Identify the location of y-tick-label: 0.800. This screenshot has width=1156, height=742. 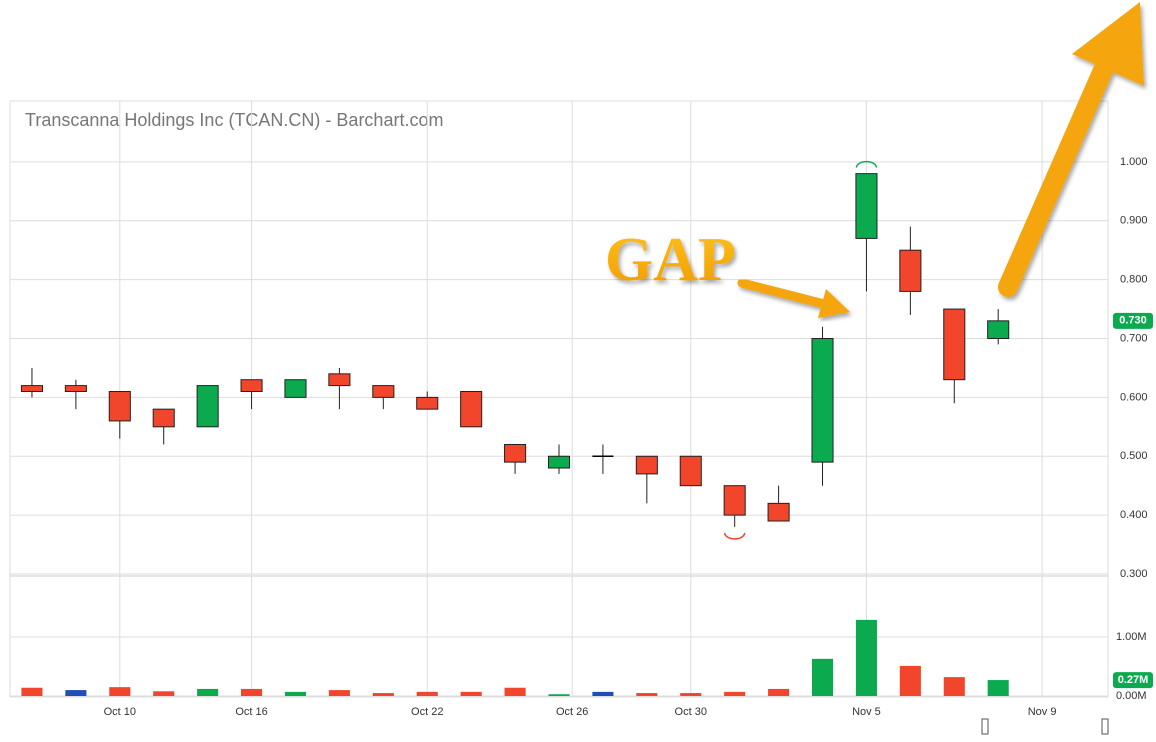
(1134, 280).